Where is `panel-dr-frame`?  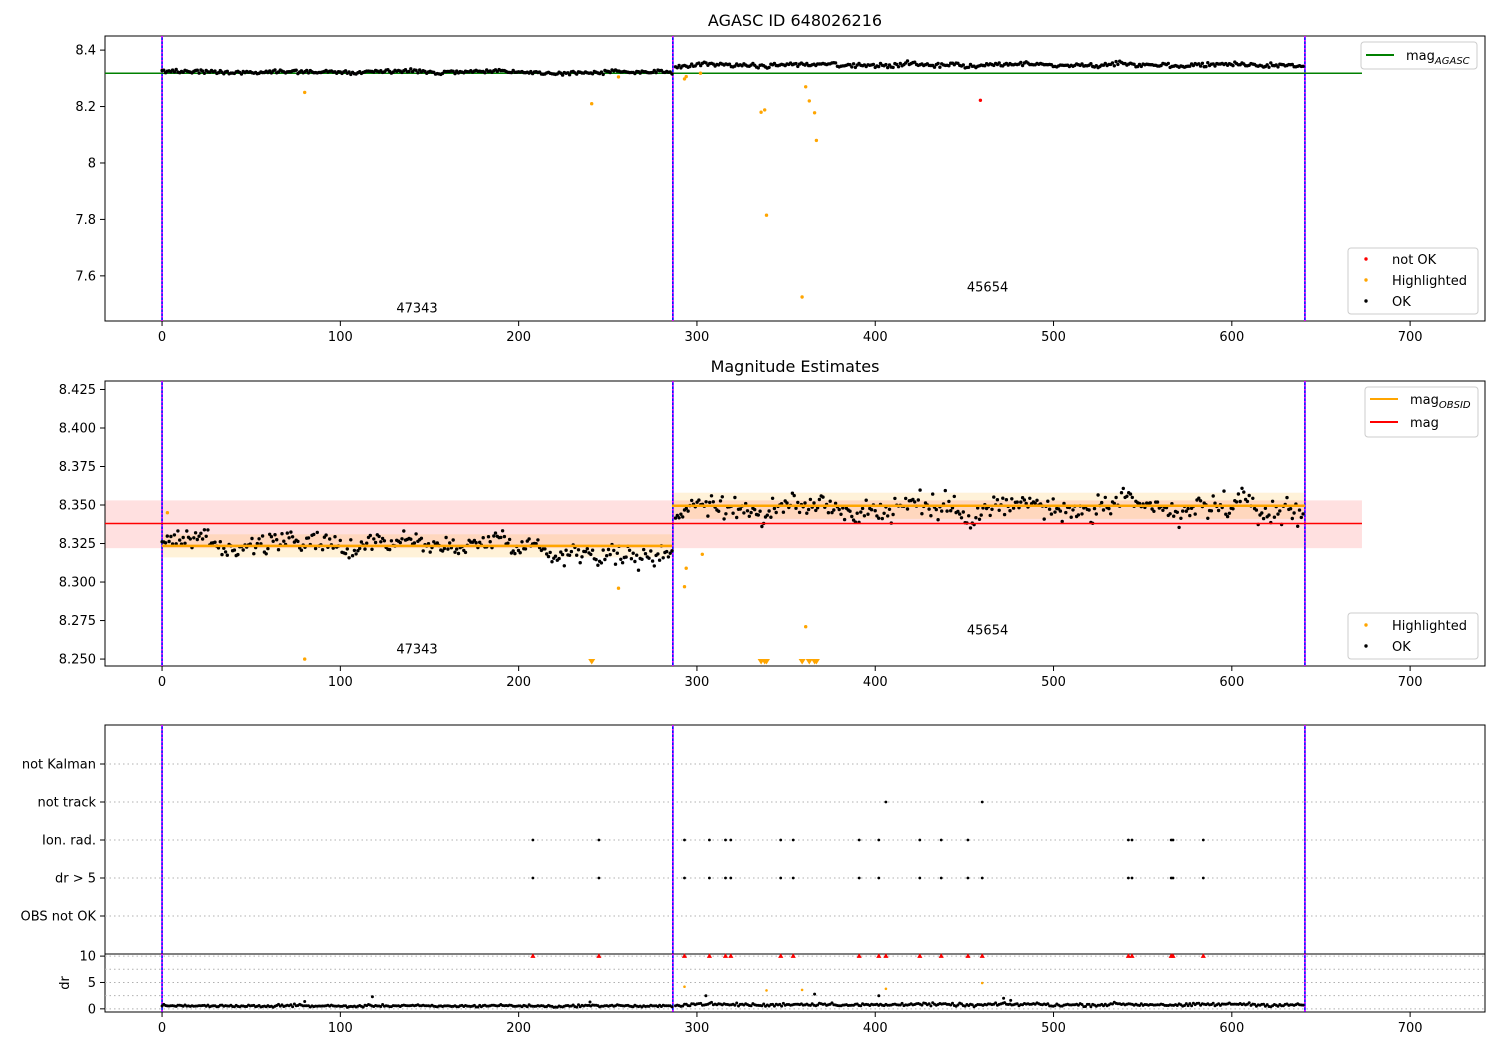 panel-dr-frame is located at coordinates (795, 983).